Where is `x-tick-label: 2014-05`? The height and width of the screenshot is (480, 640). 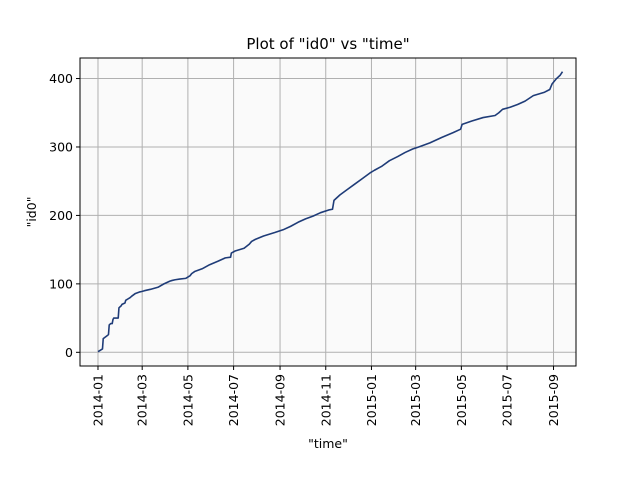
x-tick-label: 2014-05 is located at coordinates (187, 400).